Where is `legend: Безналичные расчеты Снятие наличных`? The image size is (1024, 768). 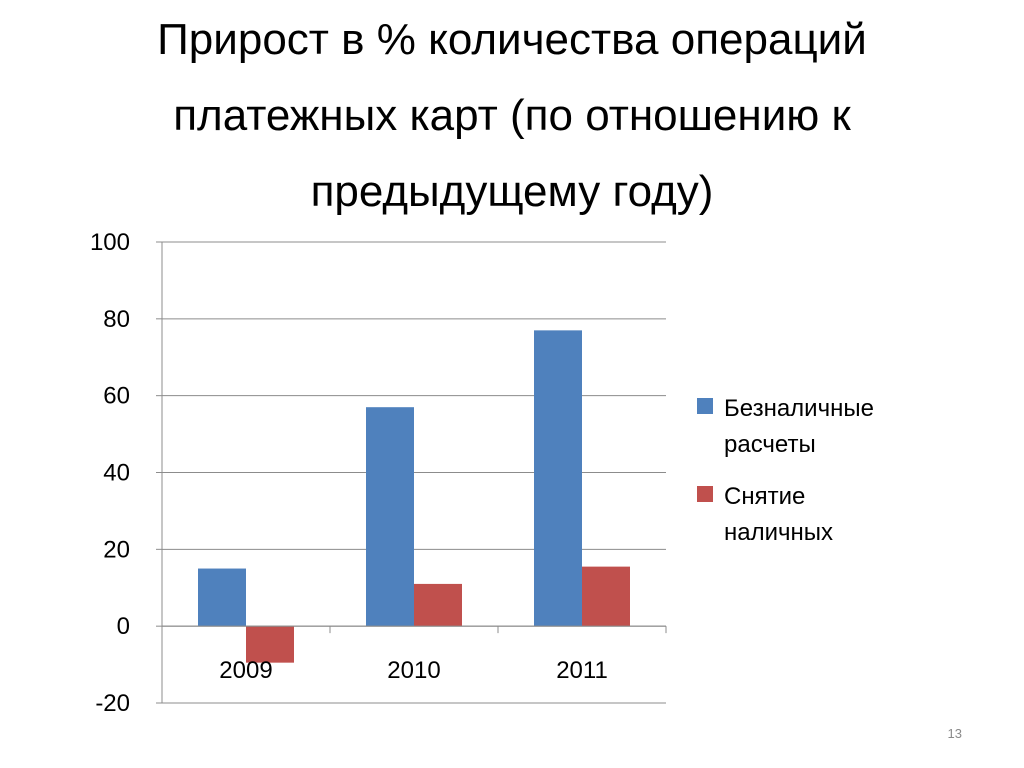 legend: Безналичные расчеты Снятие наличных is located at coordinates (785, 470).